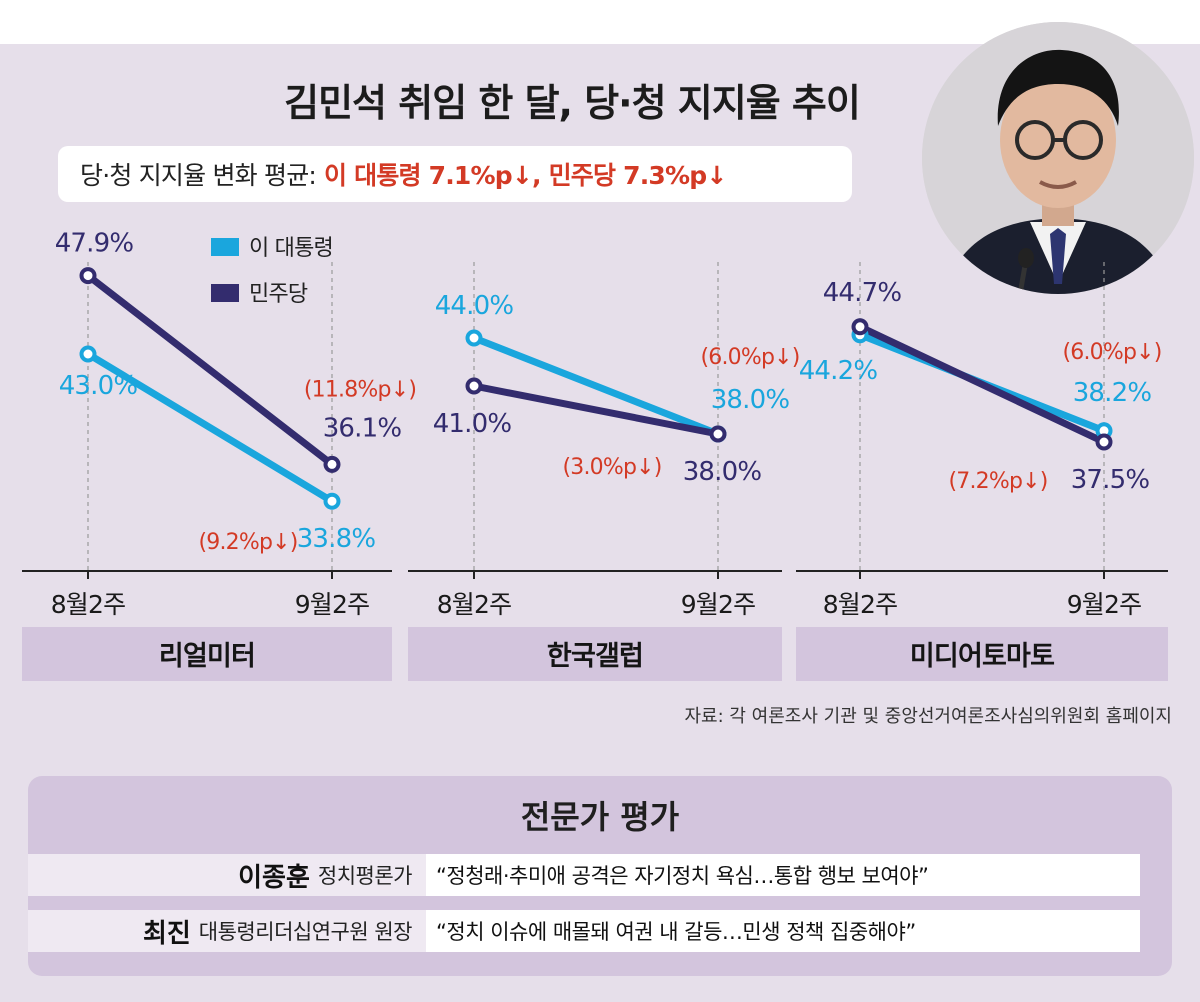 This screenshot has width=1200, height=1002. I want to click on page-title: 김민석 취임 한 달, 당·청 지지율 추이, so click(572, 103).